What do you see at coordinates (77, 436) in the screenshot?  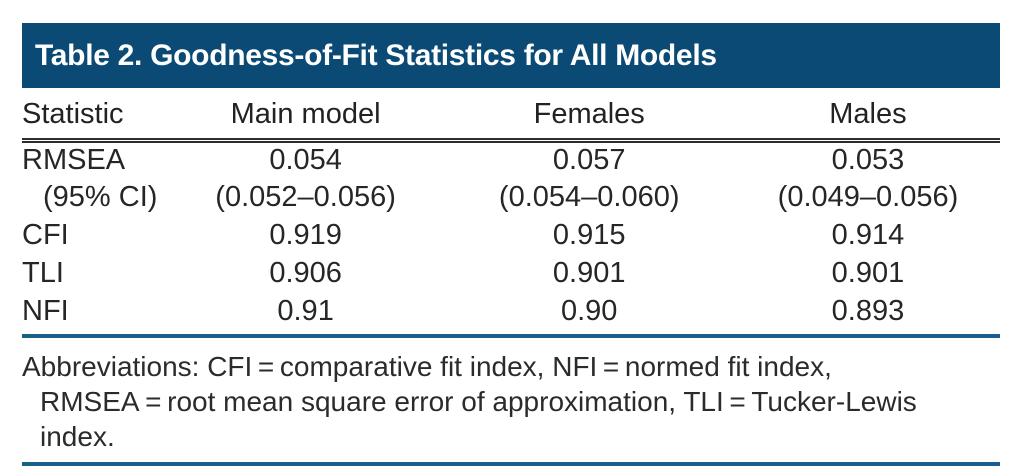 I see `footnote-line: index.` at bounding box center [77, 436].